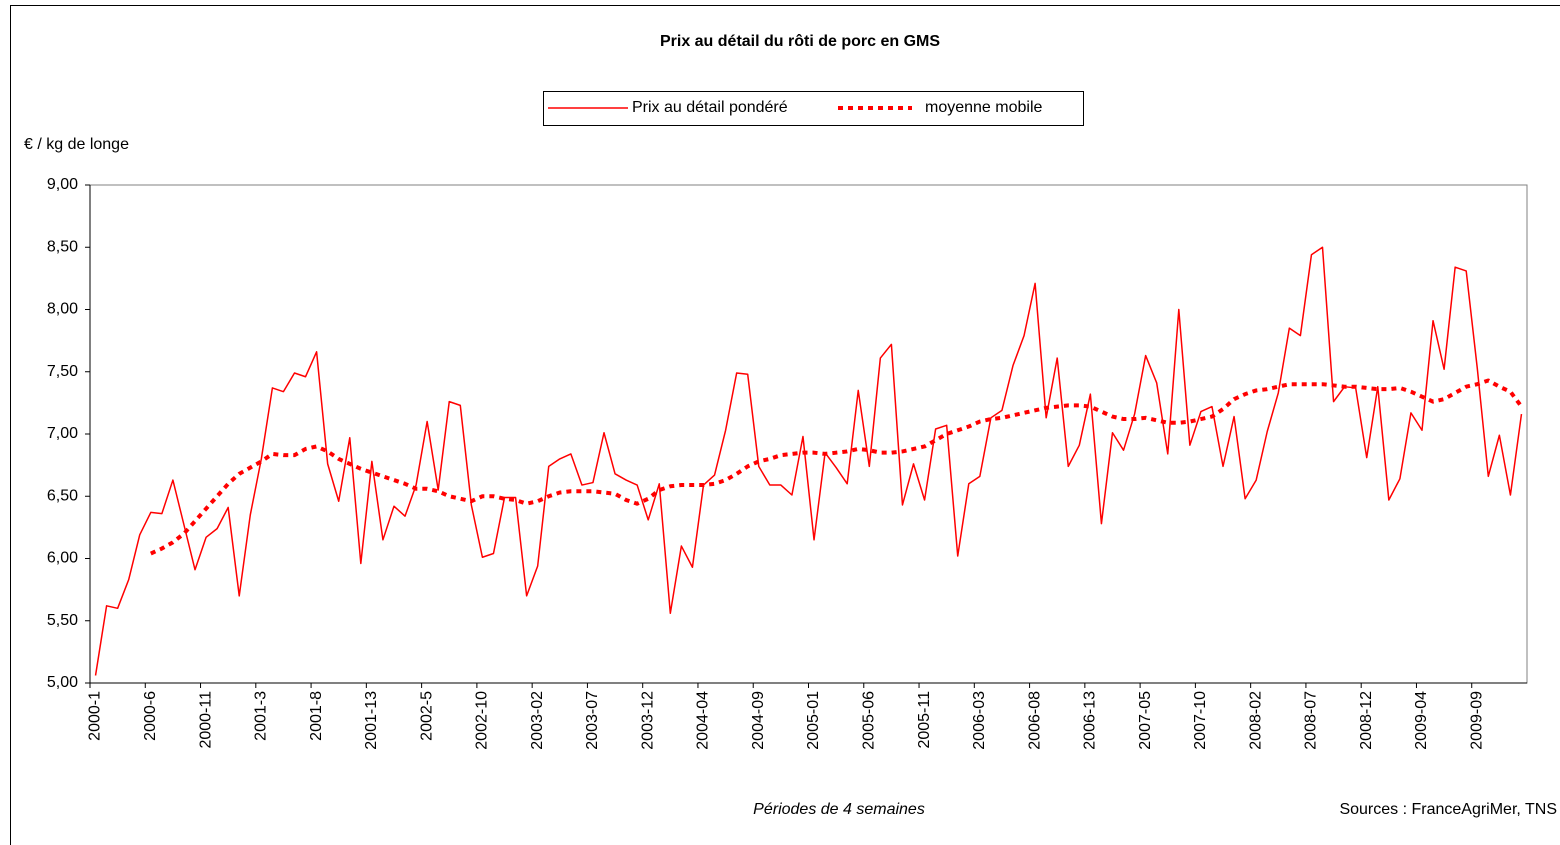 The height and width of the screenshot is (845, 1560). I want to click on x-tick-label: 2009-04, so click(1421, 720).